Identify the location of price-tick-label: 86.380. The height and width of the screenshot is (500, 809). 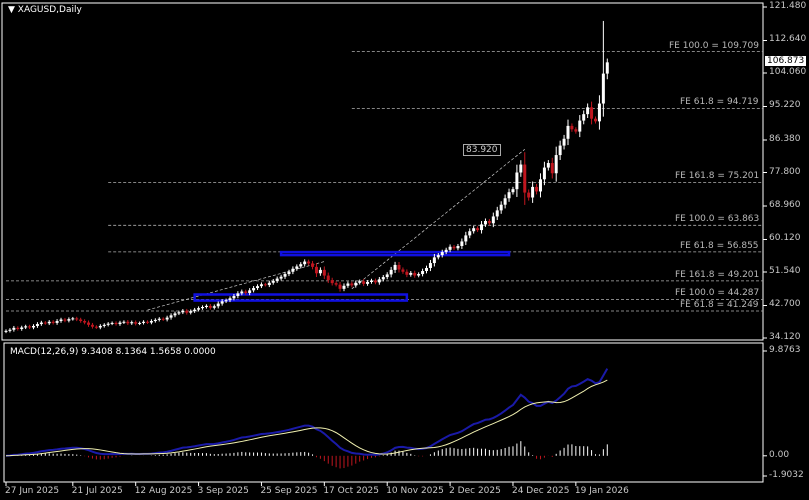
(785, 138).